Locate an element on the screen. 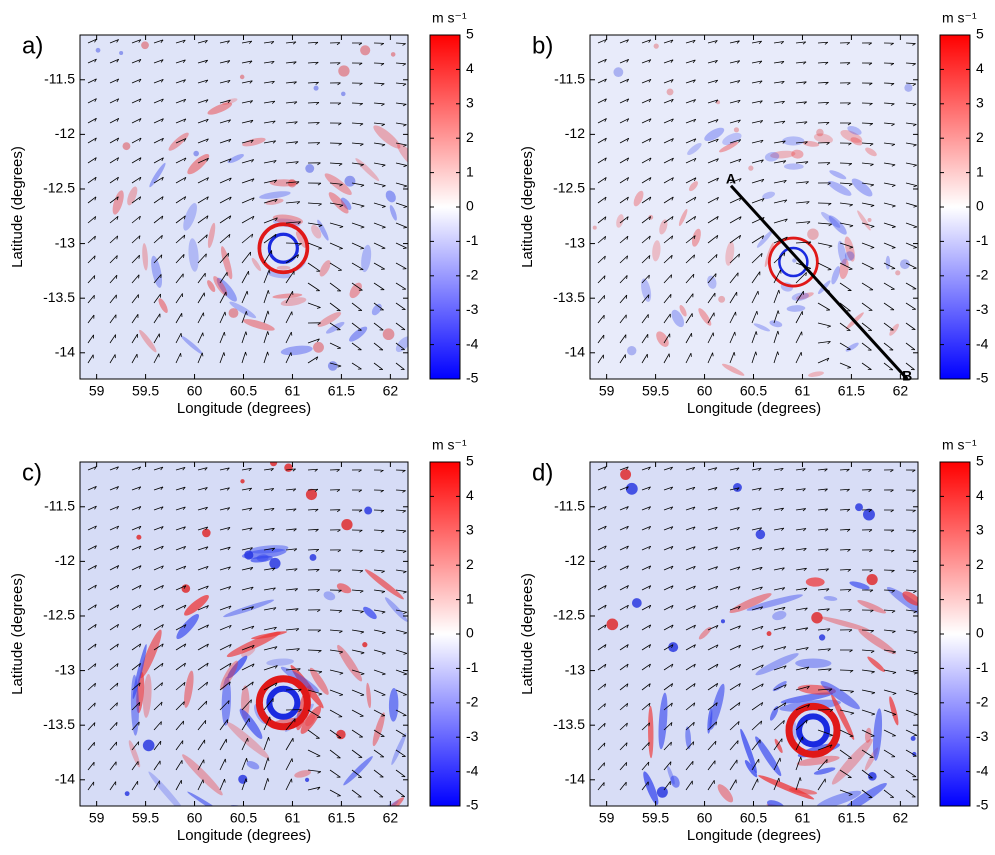 Image resolution: width=995 pixels, height=855 pixels. panel-label: c) is located at coordinates (32, 472).